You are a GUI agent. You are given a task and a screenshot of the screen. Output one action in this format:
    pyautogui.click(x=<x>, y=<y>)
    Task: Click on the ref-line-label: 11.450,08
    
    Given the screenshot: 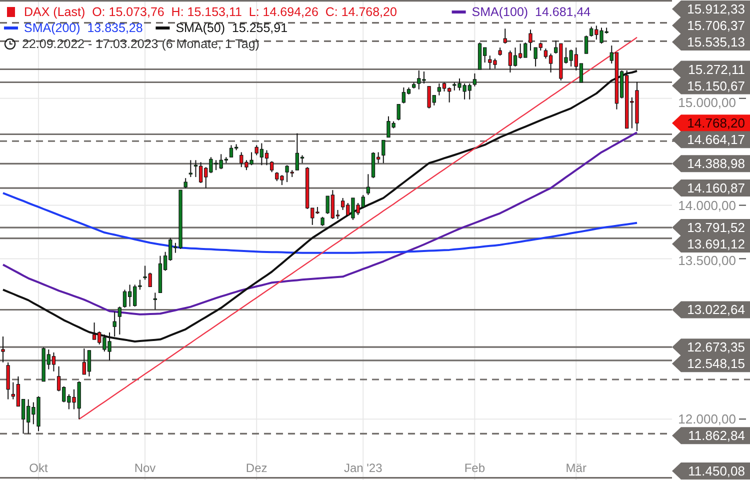 What is the action you would take?
    pyautogui.click(x=716, y=471)
    